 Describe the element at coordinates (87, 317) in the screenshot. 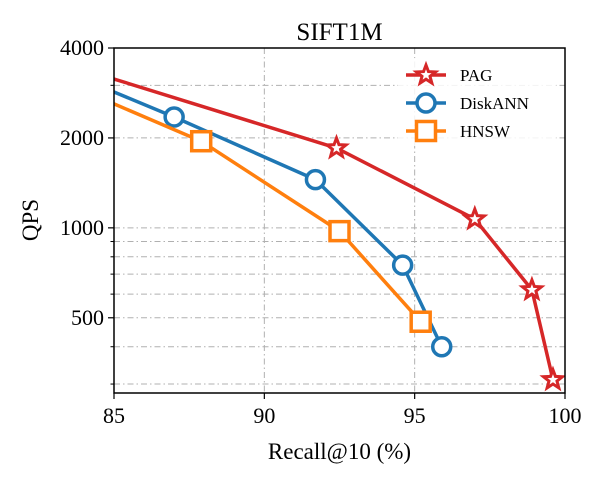

I see `y-tick-label: 500` at that location.